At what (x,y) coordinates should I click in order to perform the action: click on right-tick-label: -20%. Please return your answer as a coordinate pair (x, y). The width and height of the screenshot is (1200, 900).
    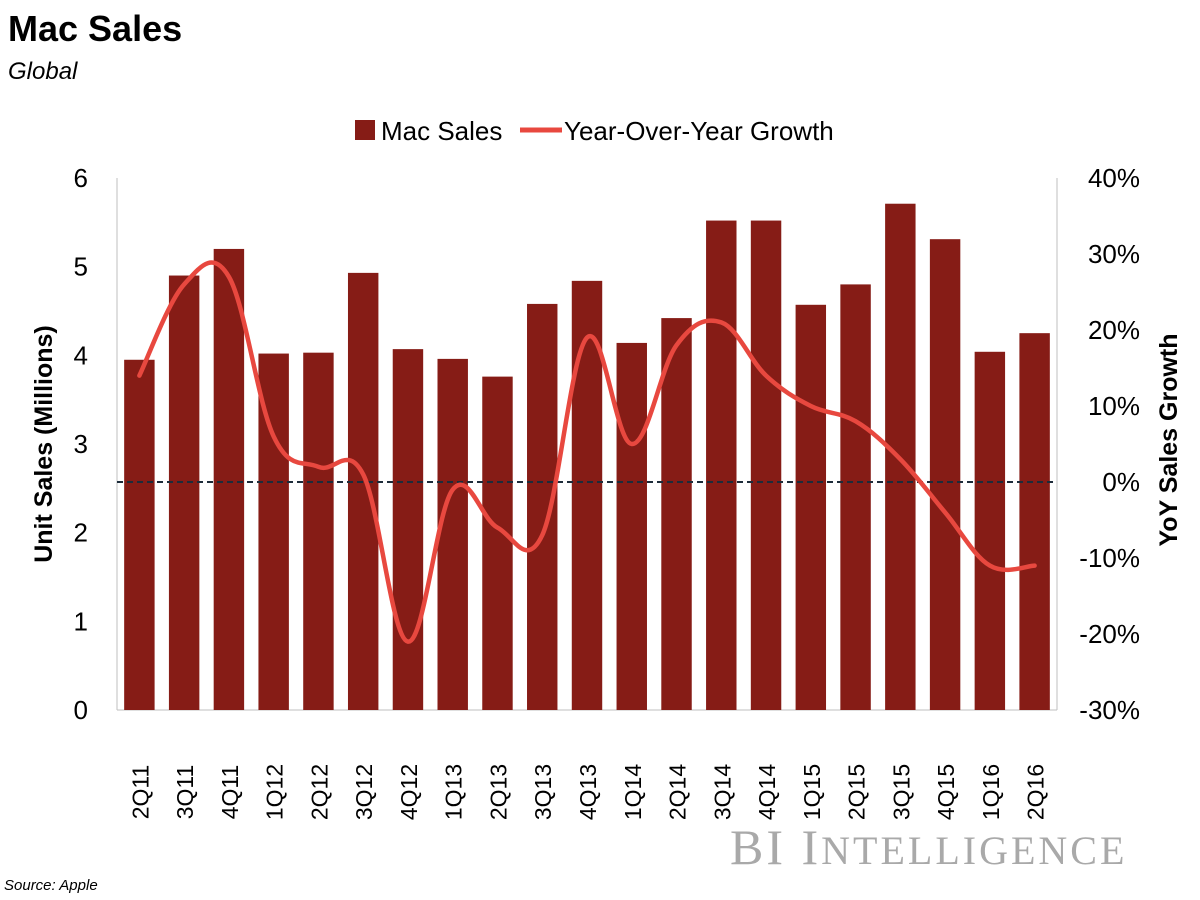
    Looking at the image, I should click on (1109, 634).